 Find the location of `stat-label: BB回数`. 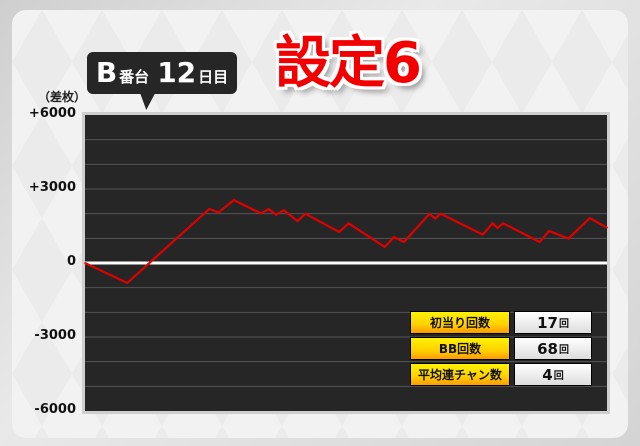

stat-label: BB回数 is located at coordinates (460, 348).